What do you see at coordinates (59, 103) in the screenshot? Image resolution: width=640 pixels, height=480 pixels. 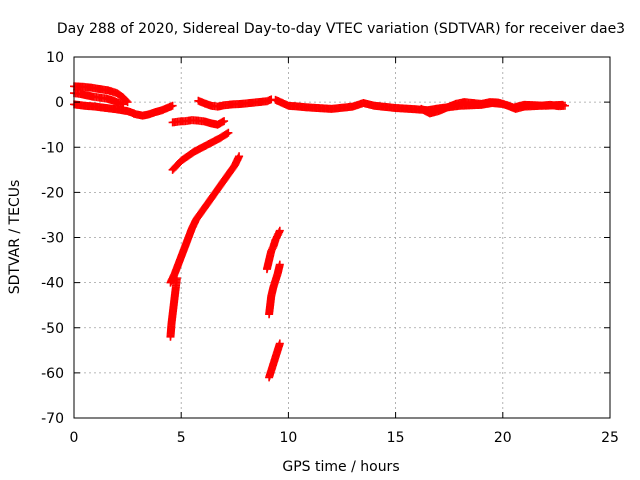 I see `y-tick-label: 0` at bounding box center [59, 103].